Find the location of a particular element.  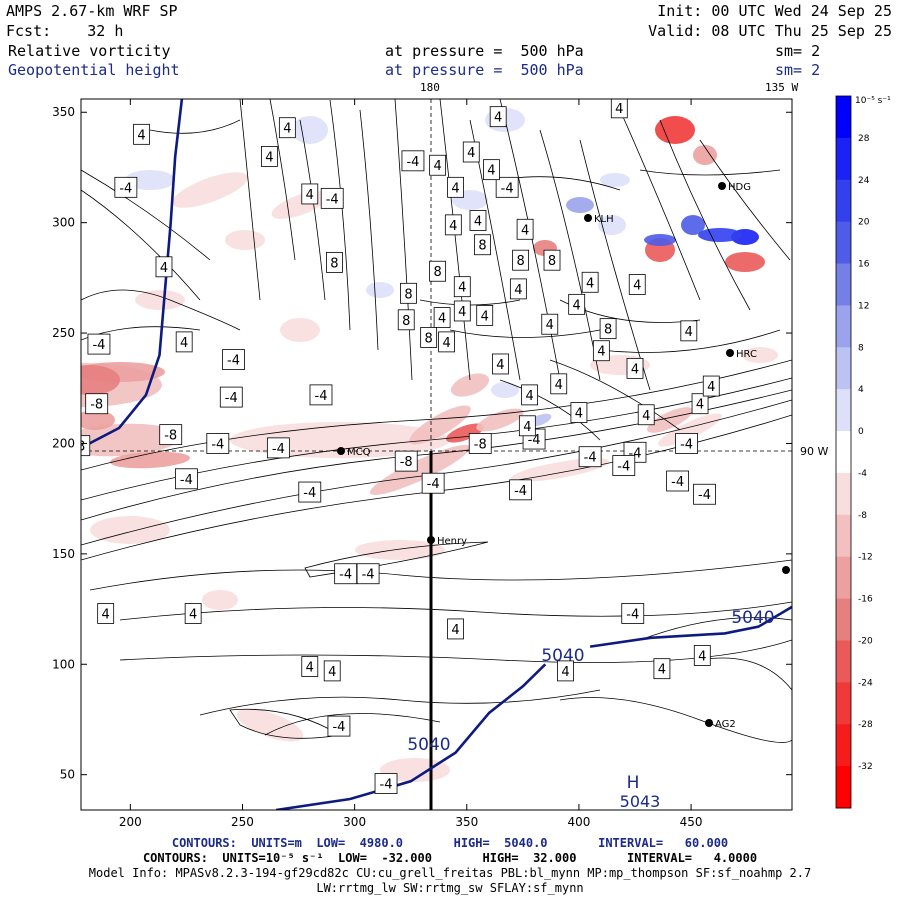

station-marker-hdg is located at coordinates (722, 186).